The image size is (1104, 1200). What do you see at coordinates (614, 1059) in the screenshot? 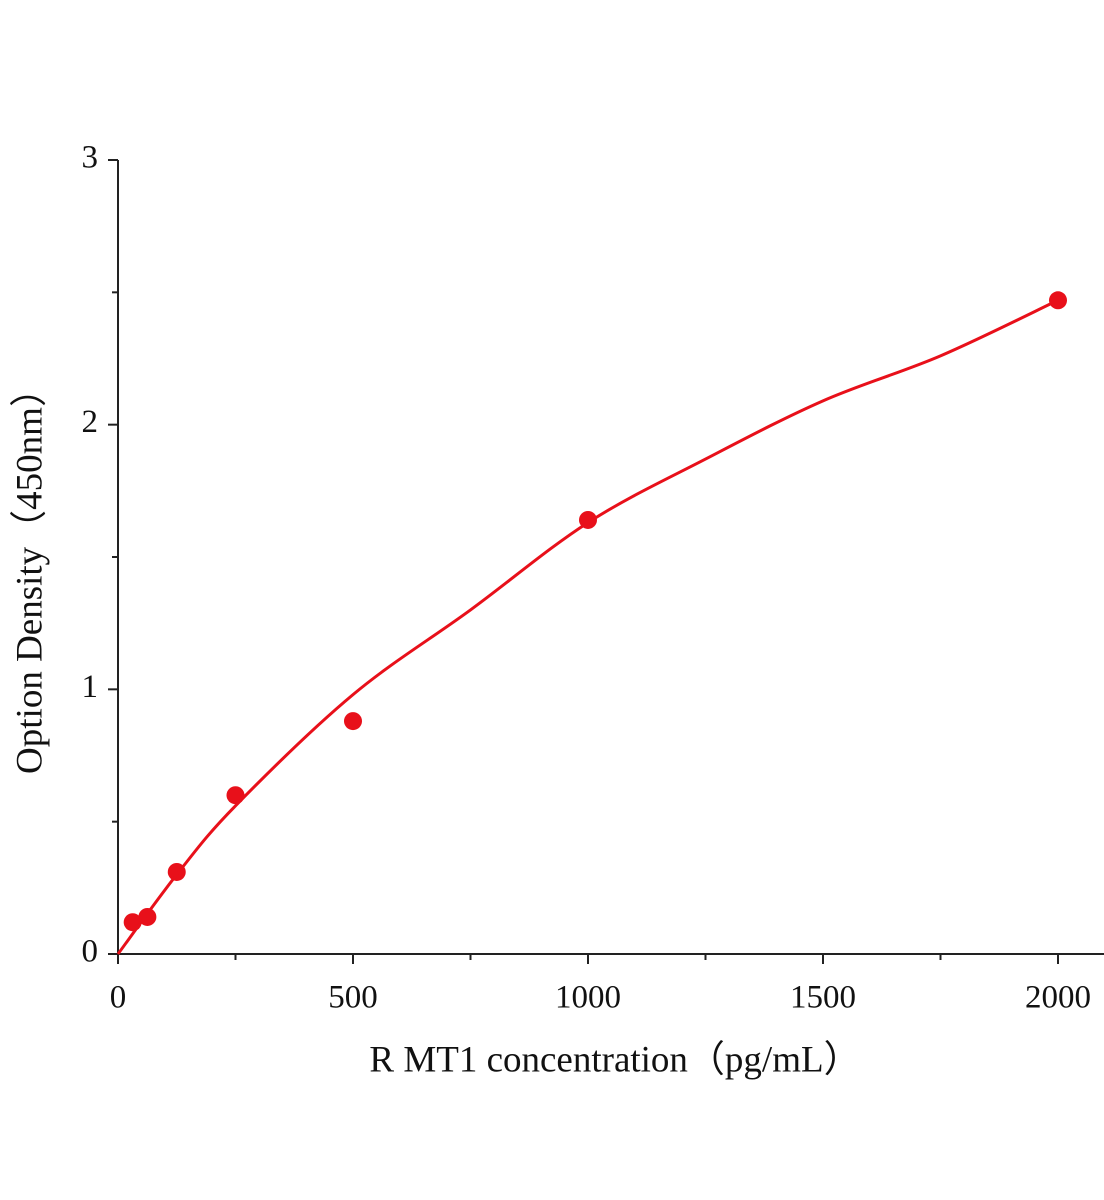
I see `x-axis-label: R MT1 concentration（pg/mL）` at bounding box center [614, 1059].